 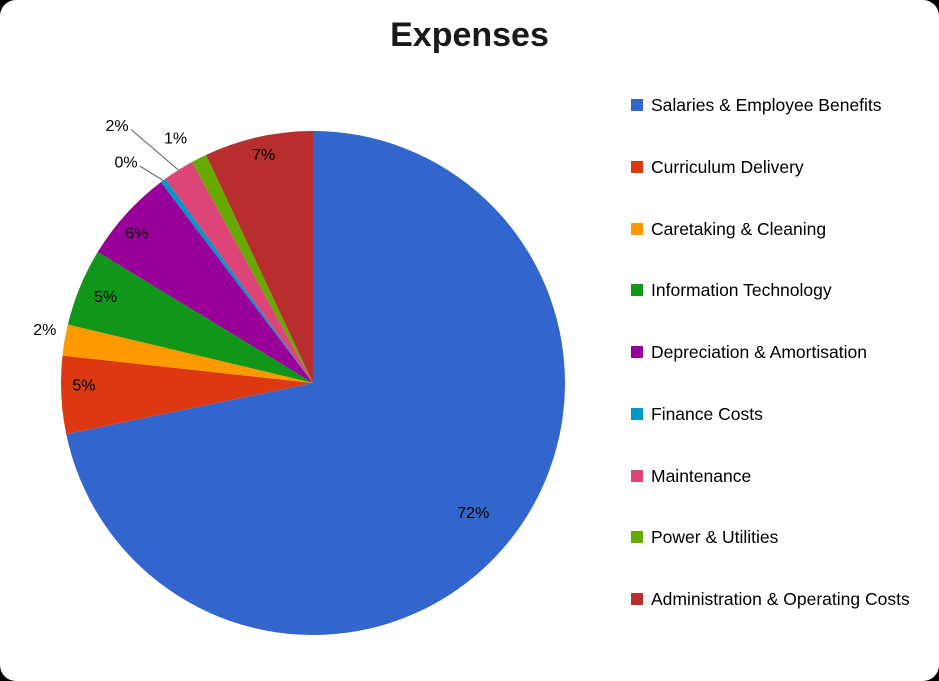 What do you see at coordinates (473, 513) in the screenshot?
I see `slice-label-0: 72%` at bounding box center [473, 513].